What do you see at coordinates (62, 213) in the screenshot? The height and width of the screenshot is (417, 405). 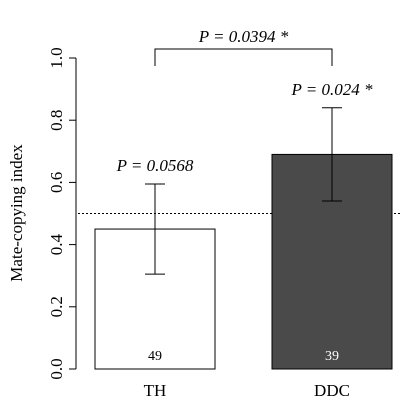 I see `y-axis: 0.0 0.2 0.4 0.6 0.8 1.0` at bounding box center [62, 213].